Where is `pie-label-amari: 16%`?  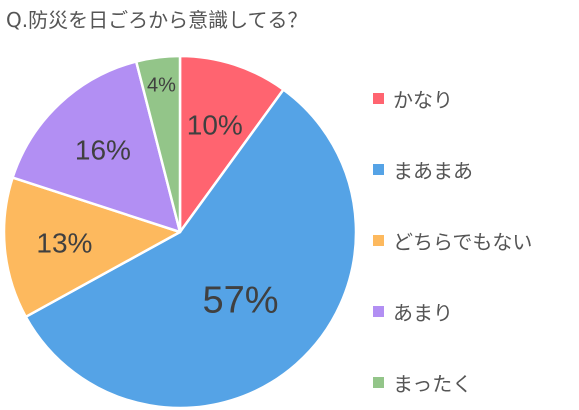 pie-label-amari: 16% is located at coordinates (103, 149).